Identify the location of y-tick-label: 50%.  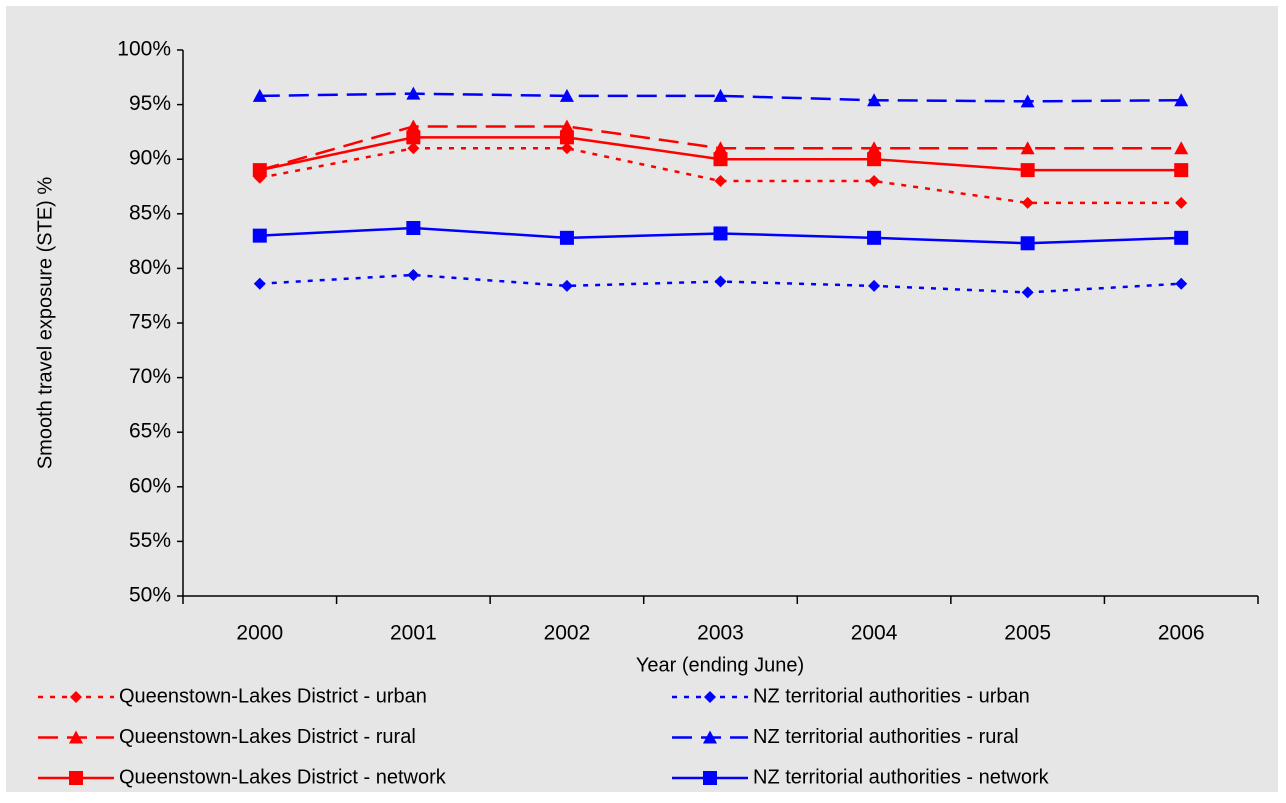
(150, 595).